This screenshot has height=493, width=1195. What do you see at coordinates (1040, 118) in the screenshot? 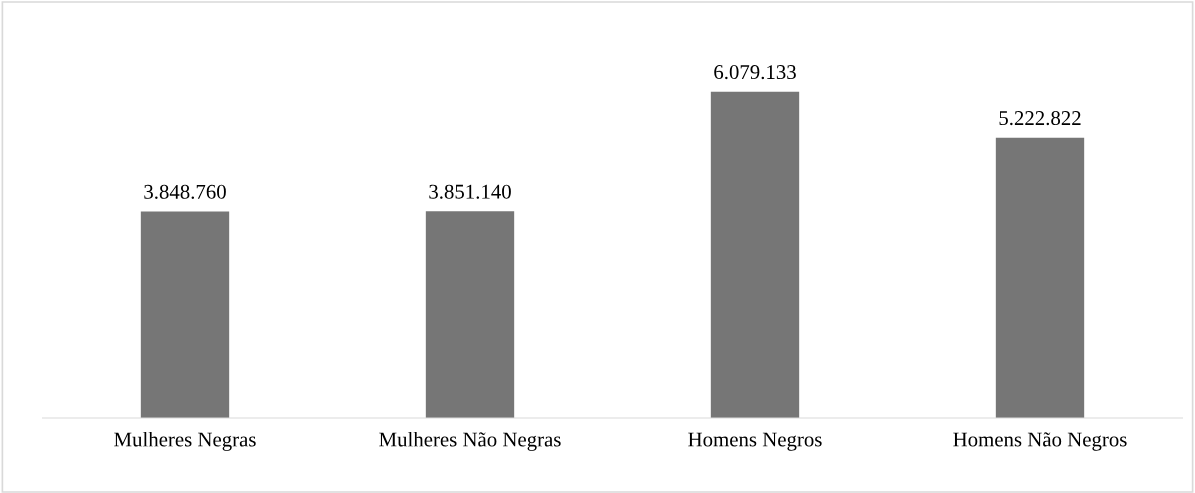
I see `data-label: 5.222.822` at bounding box center [1040, 118].